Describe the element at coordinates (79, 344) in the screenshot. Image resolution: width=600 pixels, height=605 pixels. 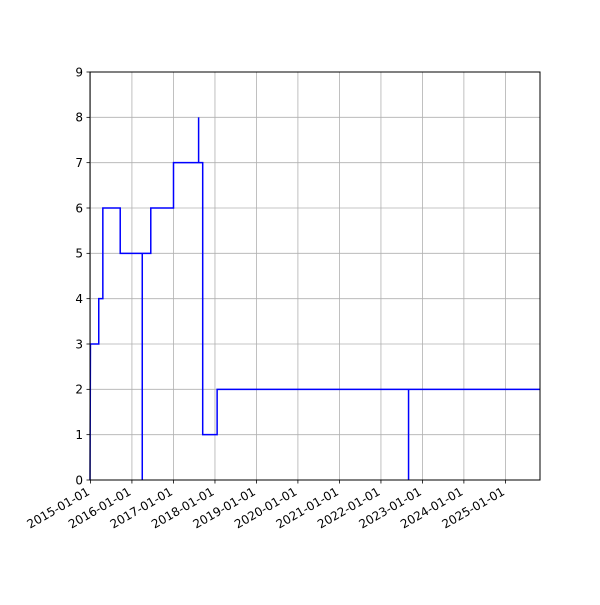
I see `y-tick-label: 3` at that location.